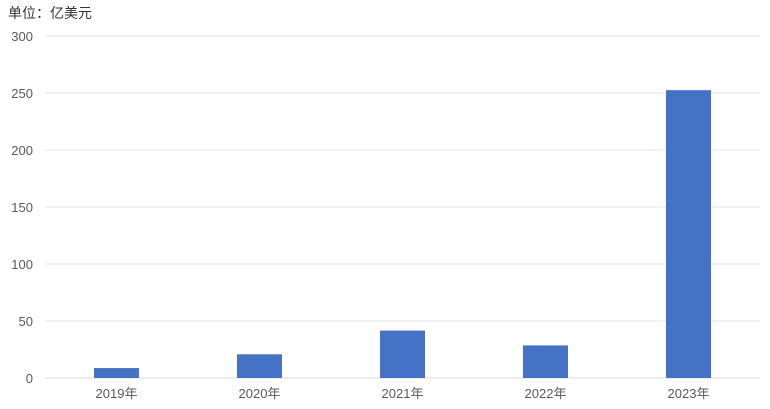  What do you see at coordinates (117, 393) in the screenshot?
I see `x-tick-label: 2019年` at bounding box center [117, 393].